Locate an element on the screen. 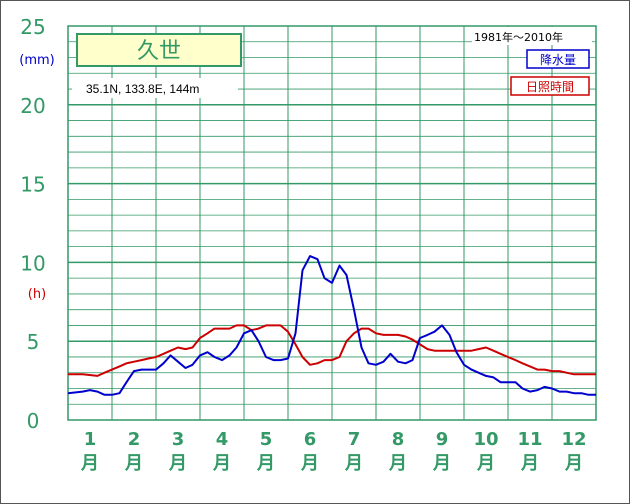 The height and width of the screenshot is (504, 630). month-number-label: 5 is located at coordinates (266, 439).